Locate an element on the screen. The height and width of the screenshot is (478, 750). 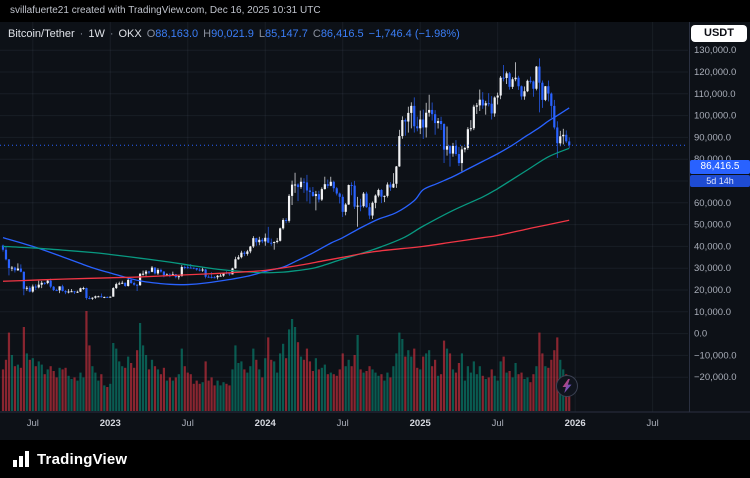
time-axis: Jul 2023 Jul 2024 Jul 2025 Jul 2026 Jul is located at coordinates (343, 423).